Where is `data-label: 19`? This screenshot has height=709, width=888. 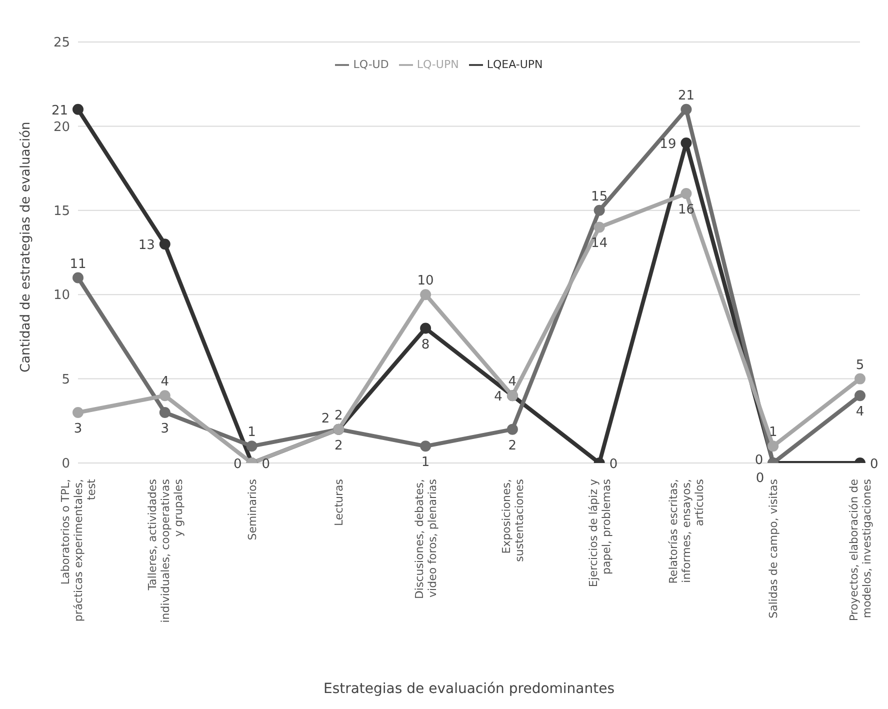
data-label: 19 is located at coordinates (668, 144).